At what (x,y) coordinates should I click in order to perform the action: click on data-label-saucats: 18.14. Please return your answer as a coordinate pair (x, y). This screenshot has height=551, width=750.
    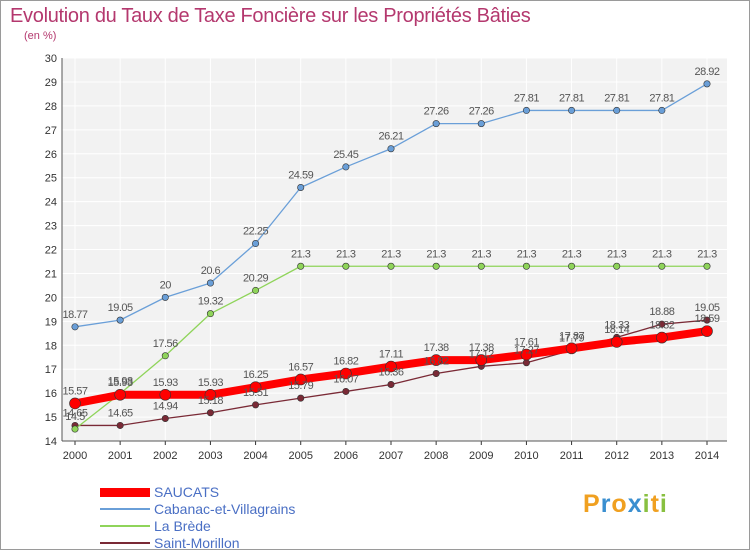
    Looking at the image, I should click on (616, 330).